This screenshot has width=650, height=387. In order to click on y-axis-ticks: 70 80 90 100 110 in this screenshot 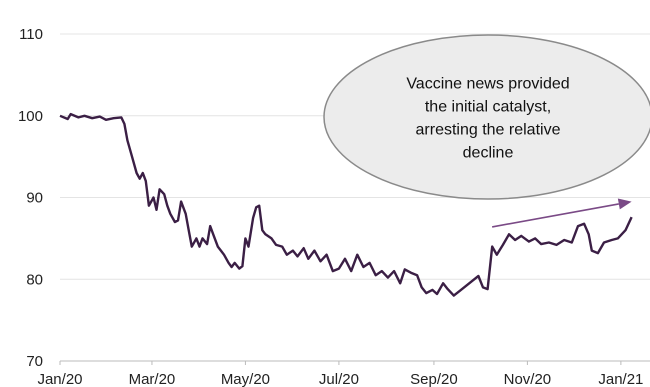, I will do `click(30, 198)`.